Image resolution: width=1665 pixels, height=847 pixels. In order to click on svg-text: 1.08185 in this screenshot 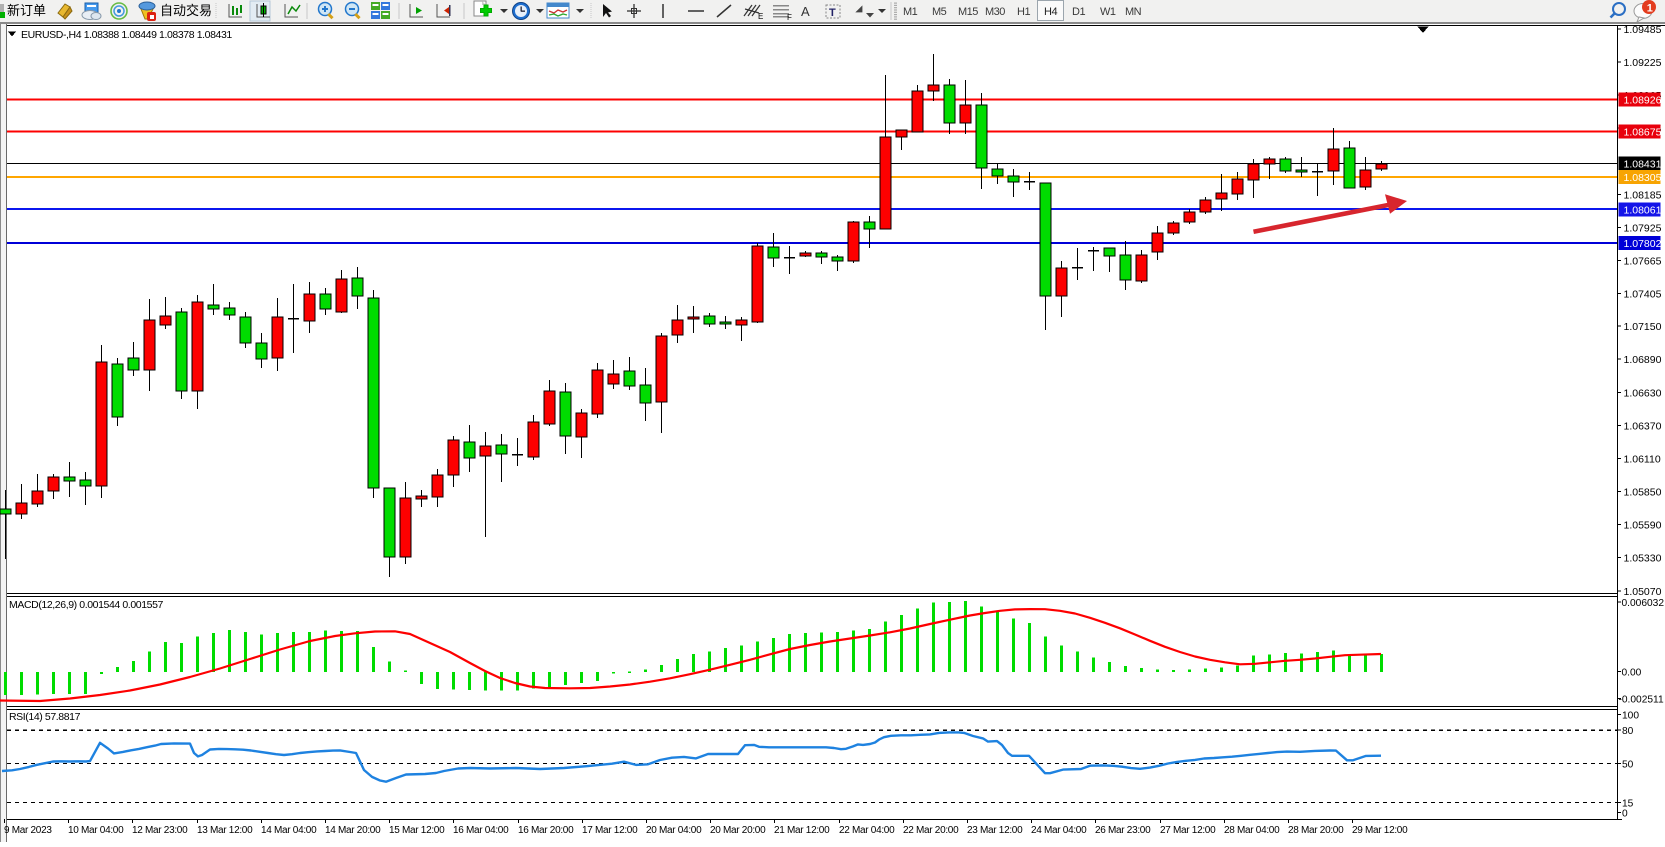, I will do `click(1643, 195)`.